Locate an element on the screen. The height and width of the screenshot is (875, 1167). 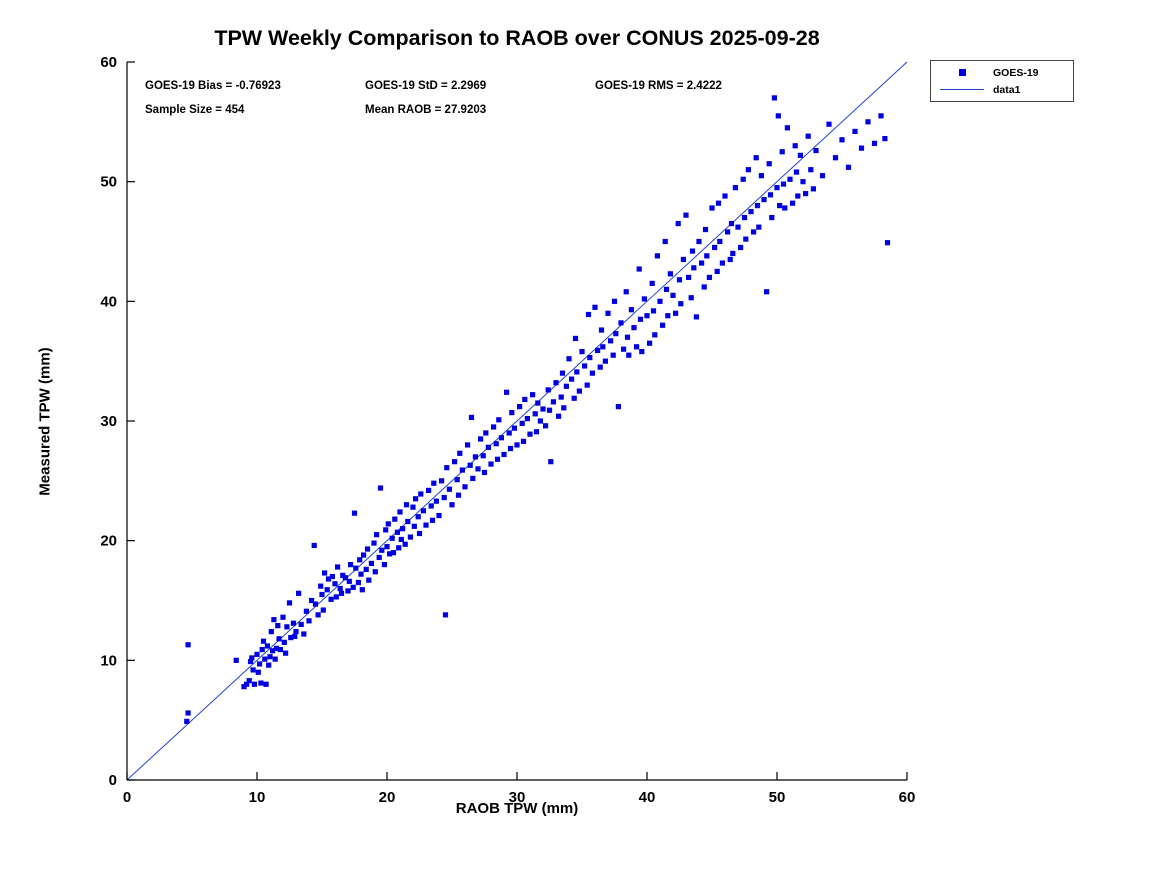
stat-rms: GOES-19 RMS = 2.4222 is located at coordinates (658, 86).